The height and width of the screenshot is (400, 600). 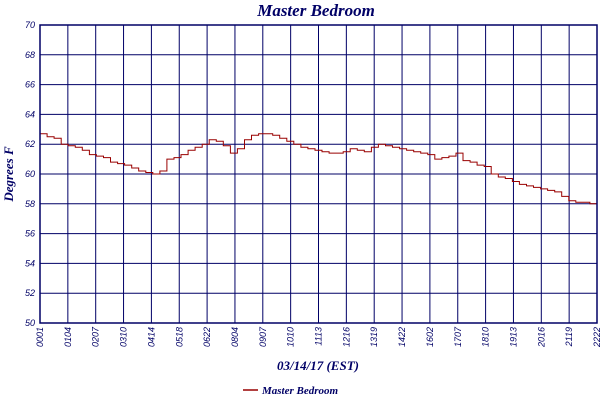 What do you see at coordinates (569, 337) in the screenshot?
I see `x-tick-label: 2119` at bounding box center [569, 337].